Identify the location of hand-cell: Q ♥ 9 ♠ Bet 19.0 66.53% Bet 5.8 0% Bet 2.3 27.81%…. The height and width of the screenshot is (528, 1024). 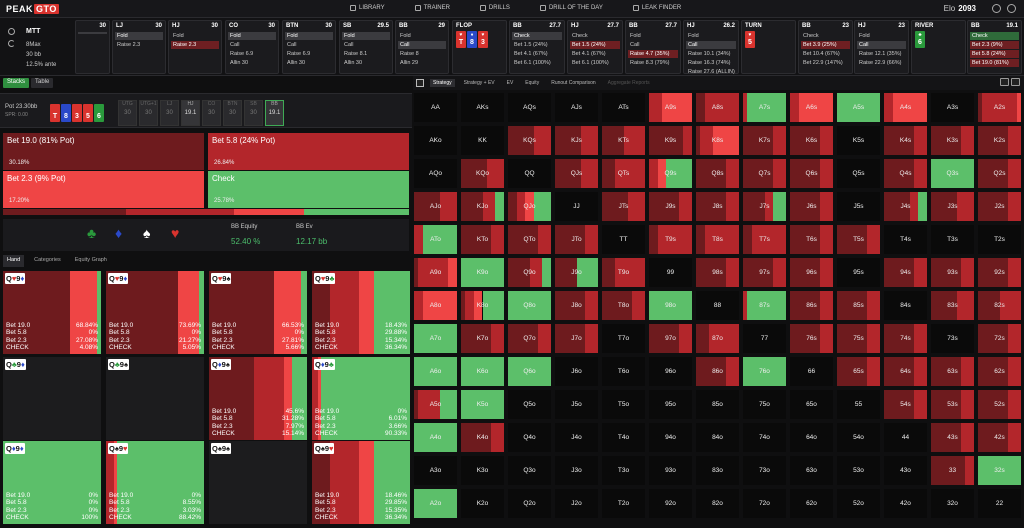
(258, 312).